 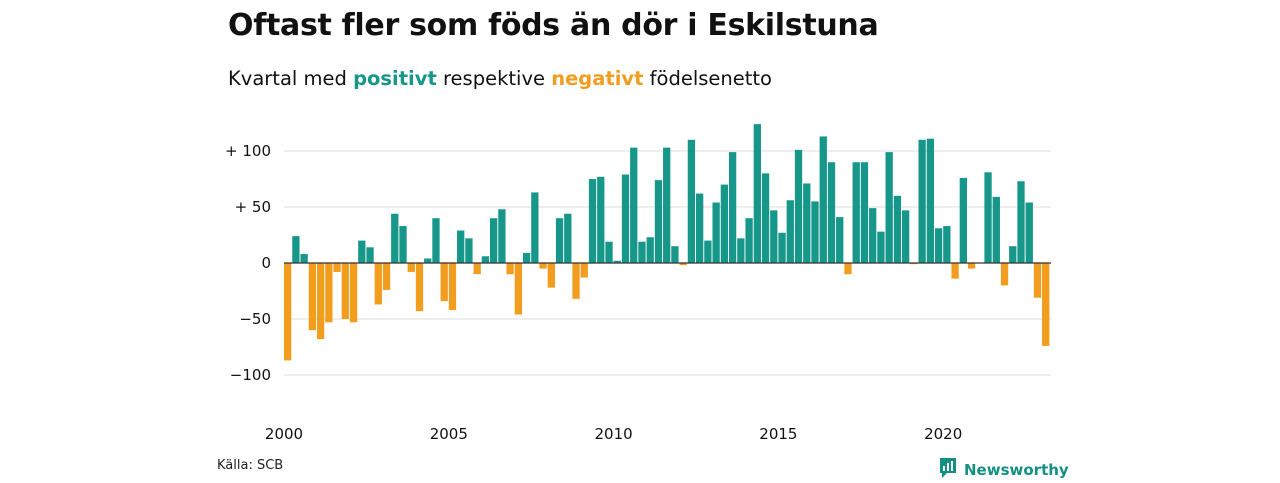 What do you see at coordinates (597, 78) in the screenshot?
I see `subtitle-negative-word: negativt` at bounding box center [597, 78].